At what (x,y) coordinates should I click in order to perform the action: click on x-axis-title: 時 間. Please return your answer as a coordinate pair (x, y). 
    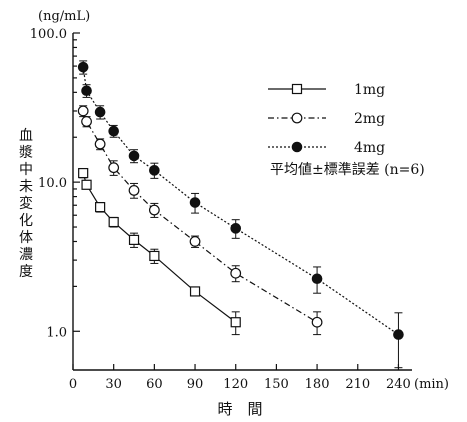
    Looking at the image, I should click on (239, 409).